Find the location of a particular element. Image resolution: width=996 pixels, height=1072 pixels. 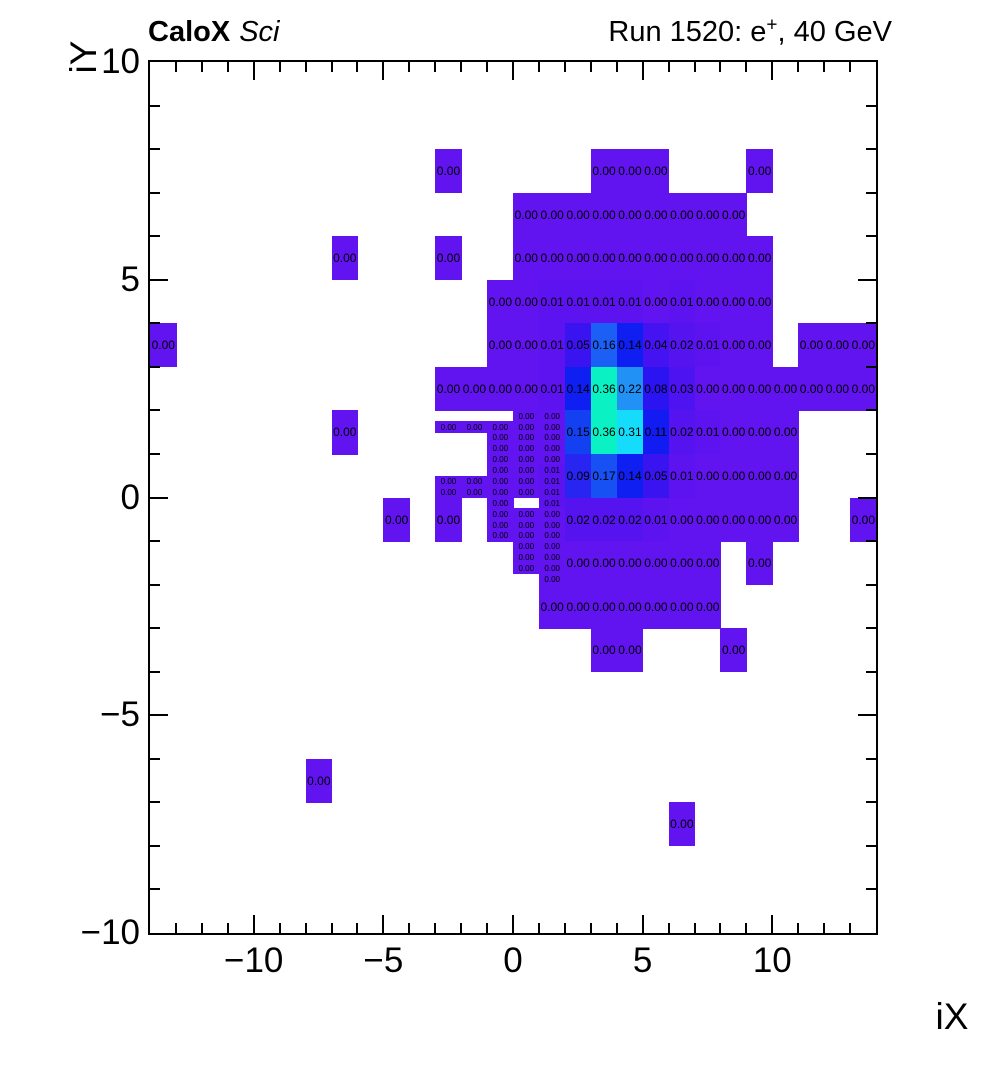

heatmap-cell: 0.02 is located at coordinates (682, 345).